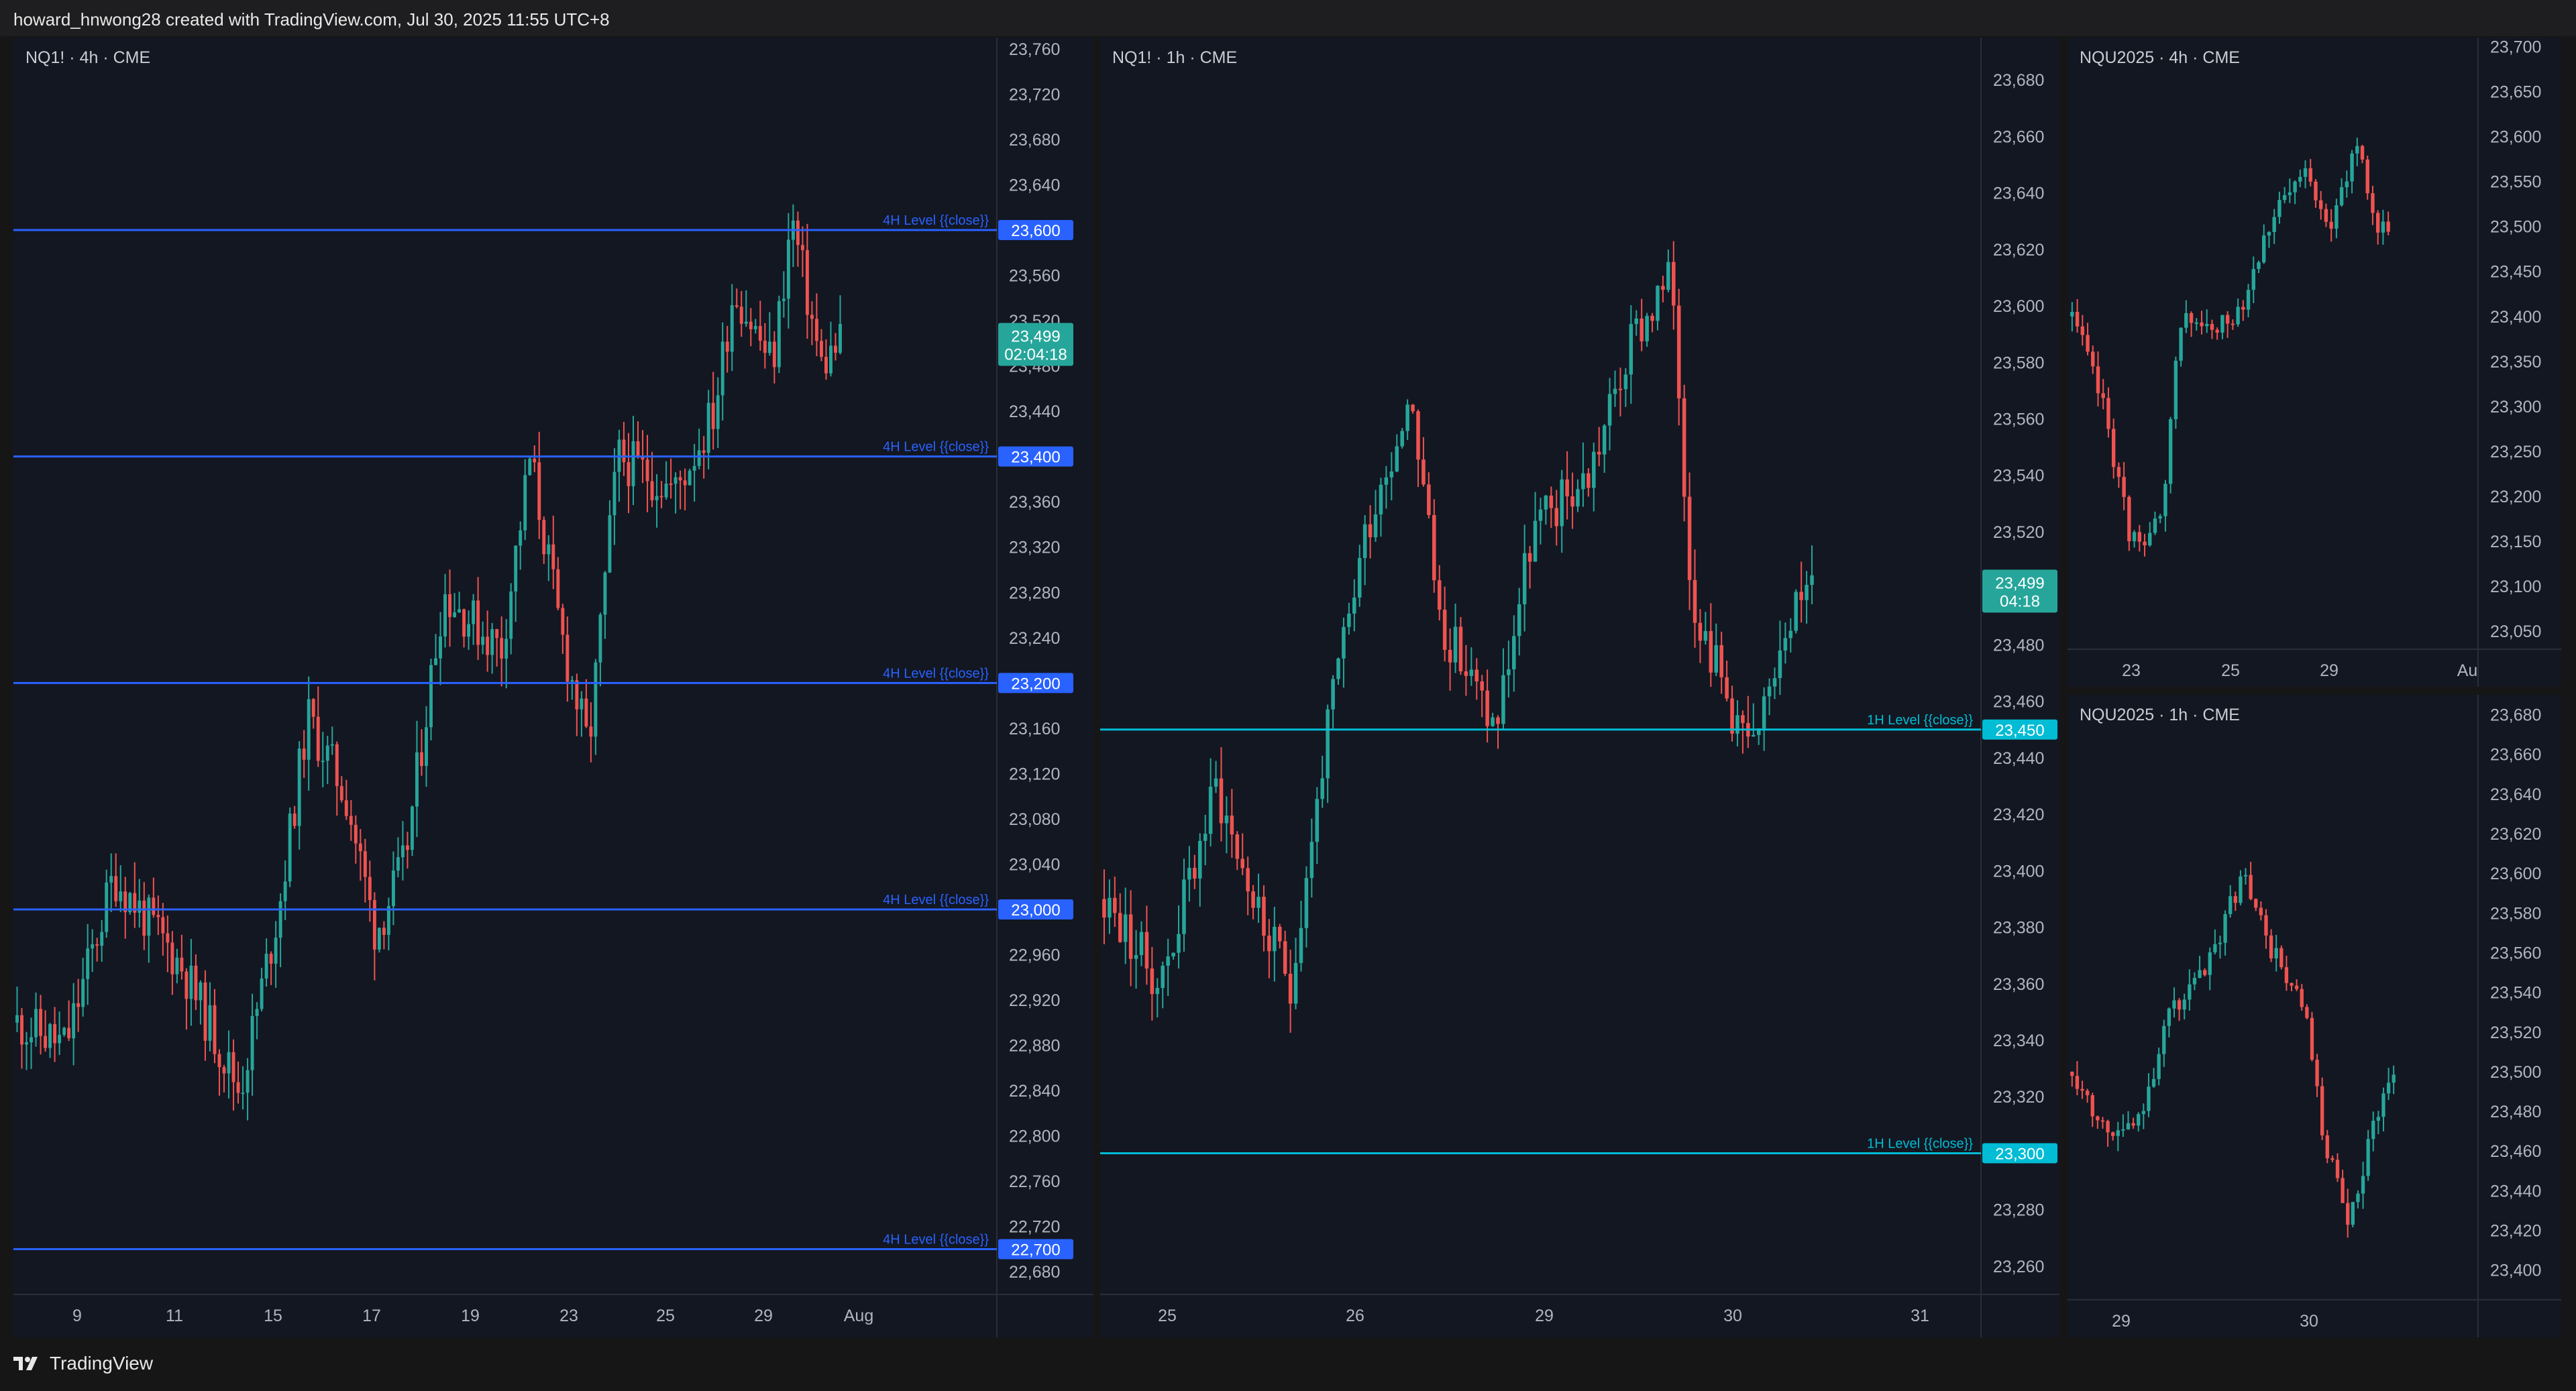 The image size is (2576, 1391). Describe the element at coordinates (1034, 277) in the screenshot. I see `price-axis-tick: 23,560` at that location.